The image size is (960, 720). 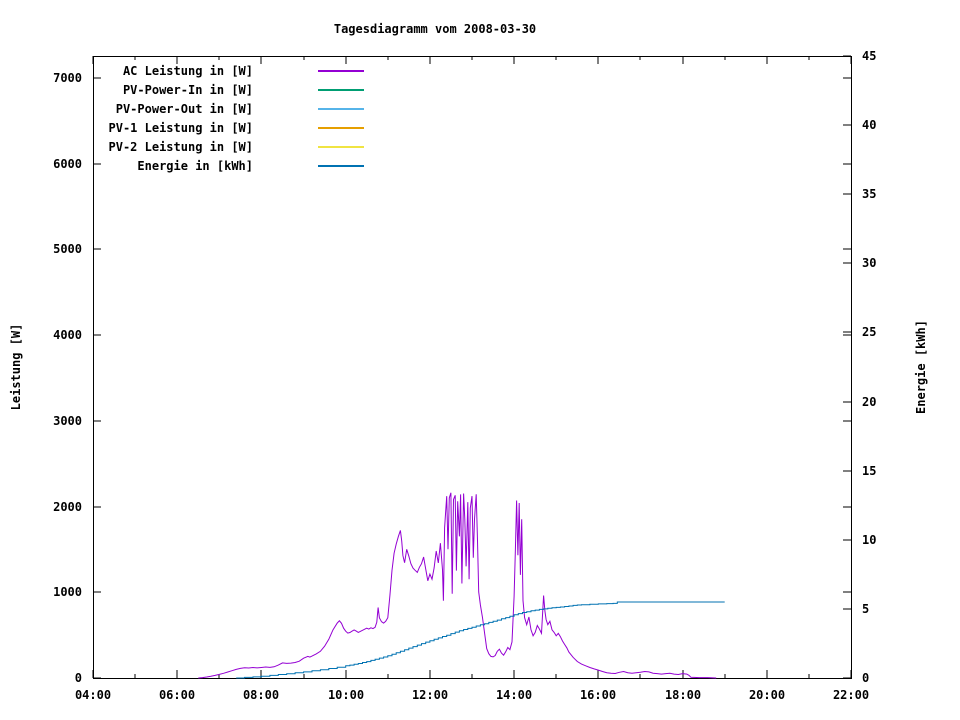 What do you see at coordinates (181, 127) in the screenshot?
I see `legend-label: PV-1 Leistung in [W]` at bounding box center [181, 127].